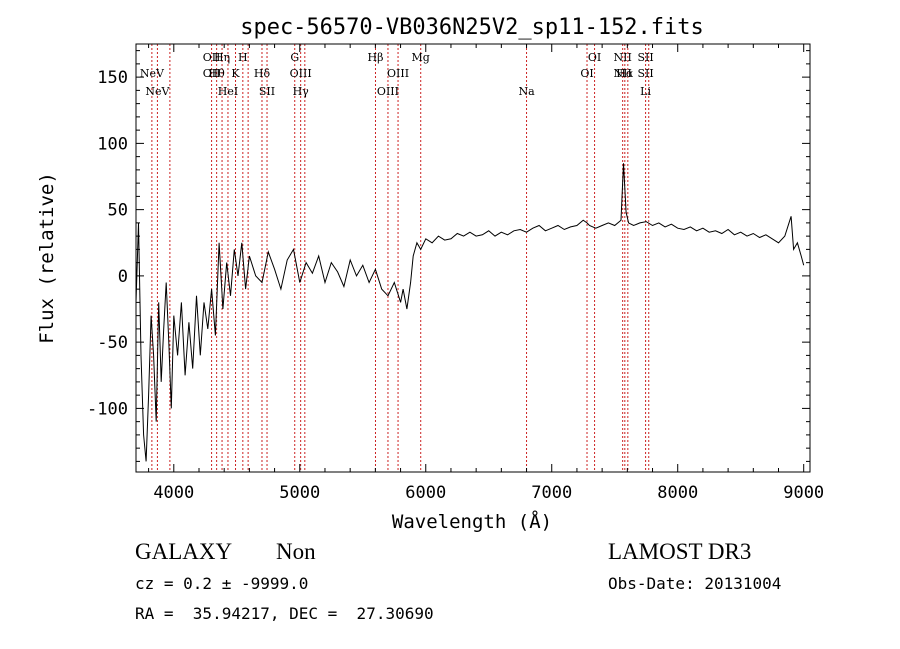  I want to click on x-tick-label-1: 5000, so click(299, 493).